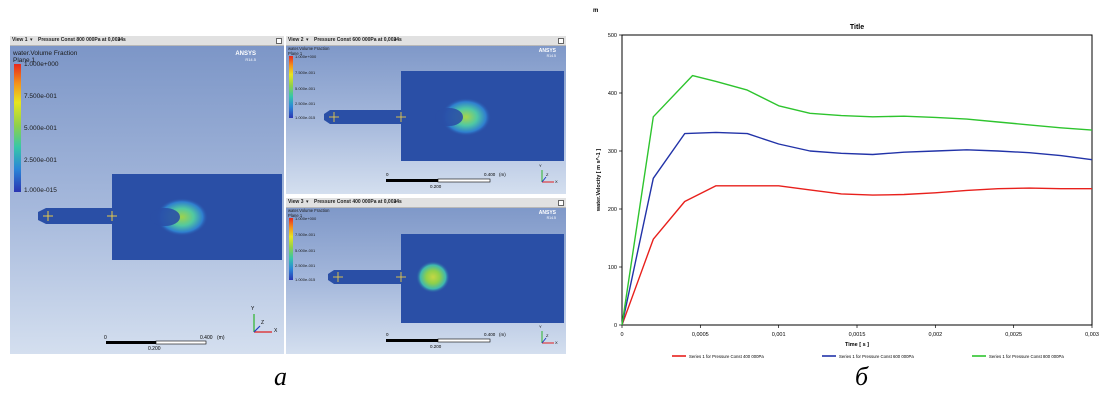  Describe the element at coordinates (307, 40) in the screenshot. I see `view-2-dropdown-icon: ▾` at that location.